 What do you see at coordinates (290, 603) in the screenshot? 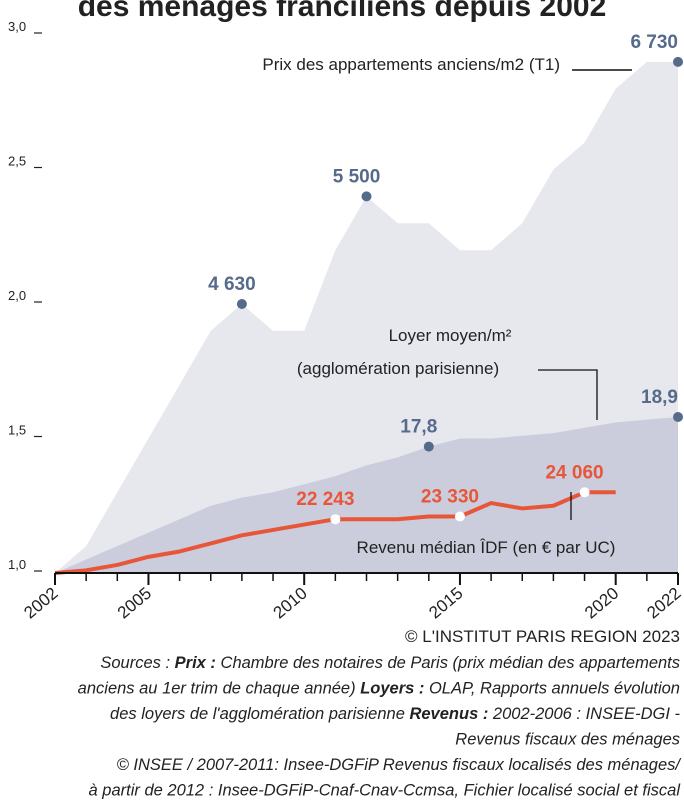
I see `x-tick-label: 2010` at bounding box center [290, 603].